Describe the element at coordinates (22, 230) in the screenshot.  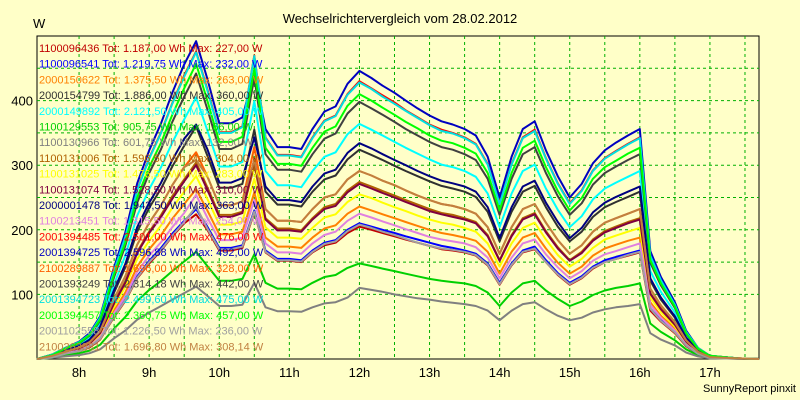
I see `y-tick-label: 200` at that location.